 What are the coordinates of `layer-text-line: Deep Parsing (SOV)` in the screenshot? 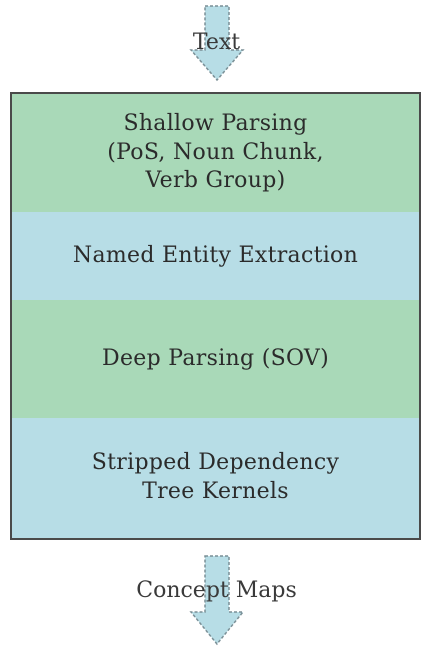 It's located at (215, 358).